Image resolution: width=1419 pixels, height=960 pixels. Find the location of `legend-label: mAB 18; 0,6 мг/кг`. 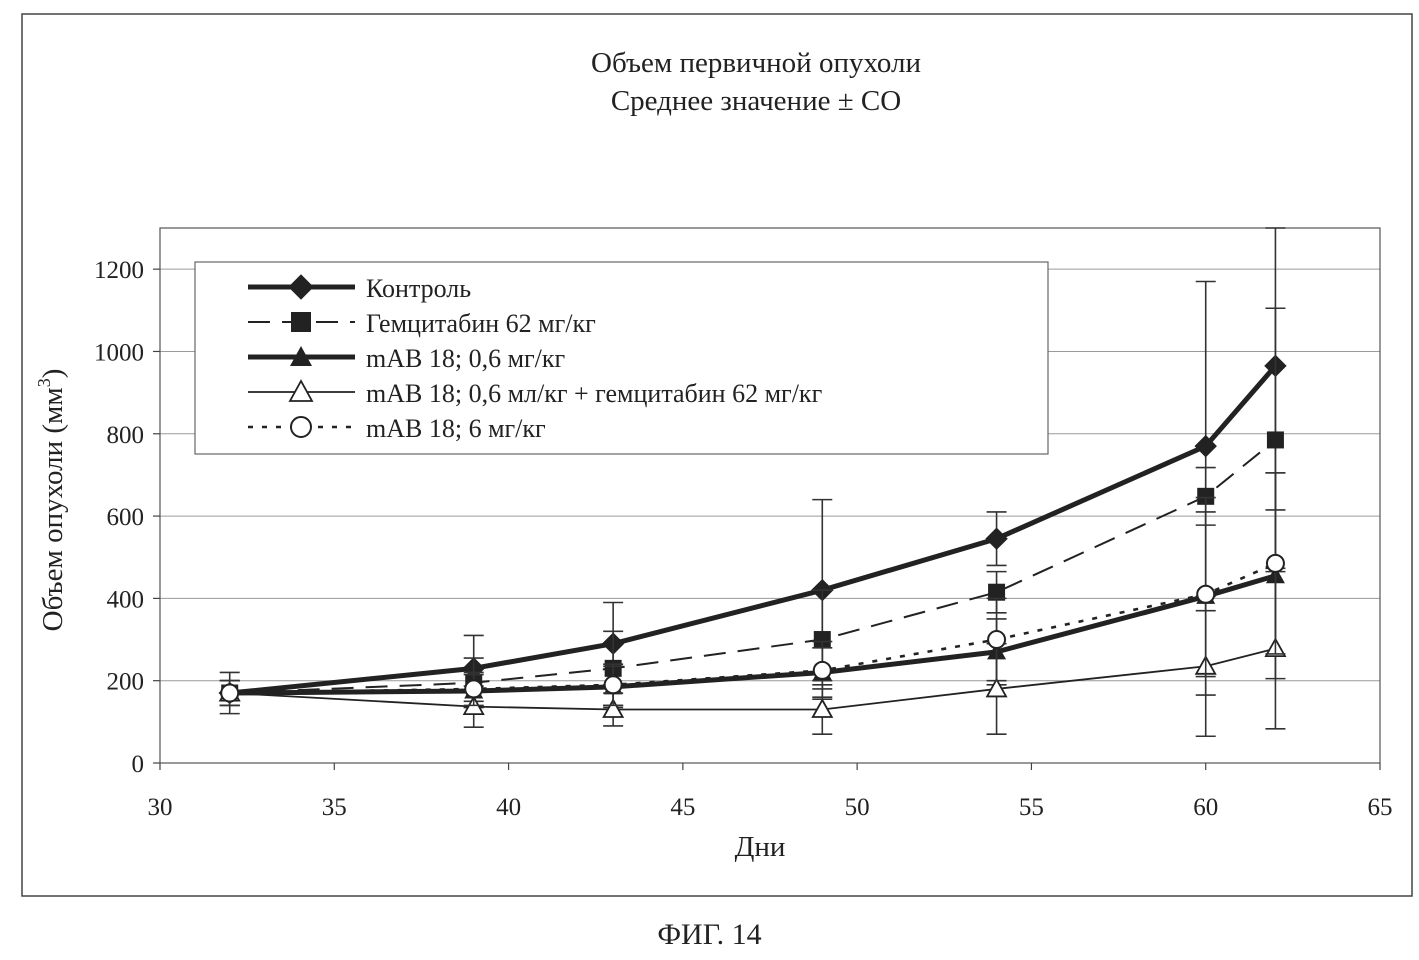

legend-label: mAB 18; 0,6 мг/кг is located at coordinates (465, 358).